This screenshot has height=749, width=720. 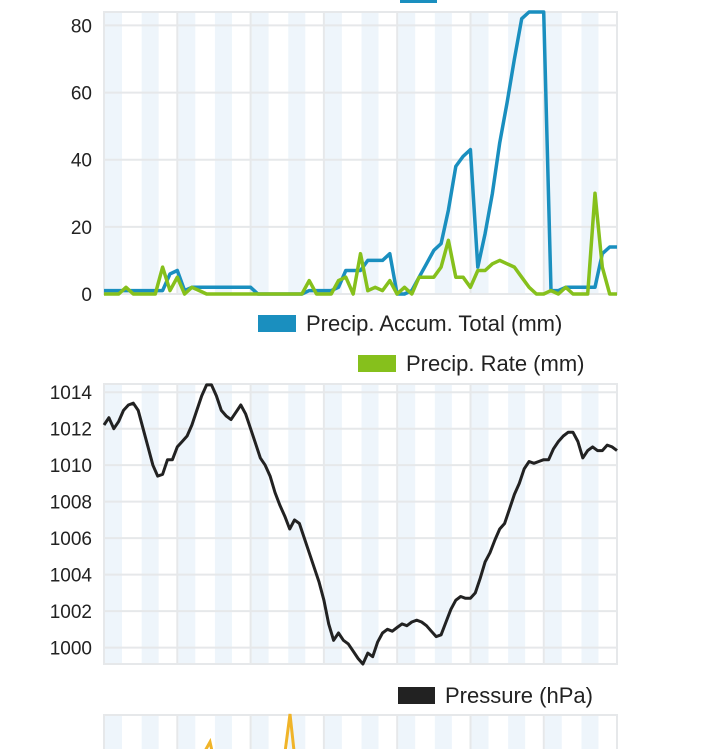 What do you see at coordinates (416, 695) in the screenshot?
I see `legend-swatch-pressure` at bounding box center [416, 695].